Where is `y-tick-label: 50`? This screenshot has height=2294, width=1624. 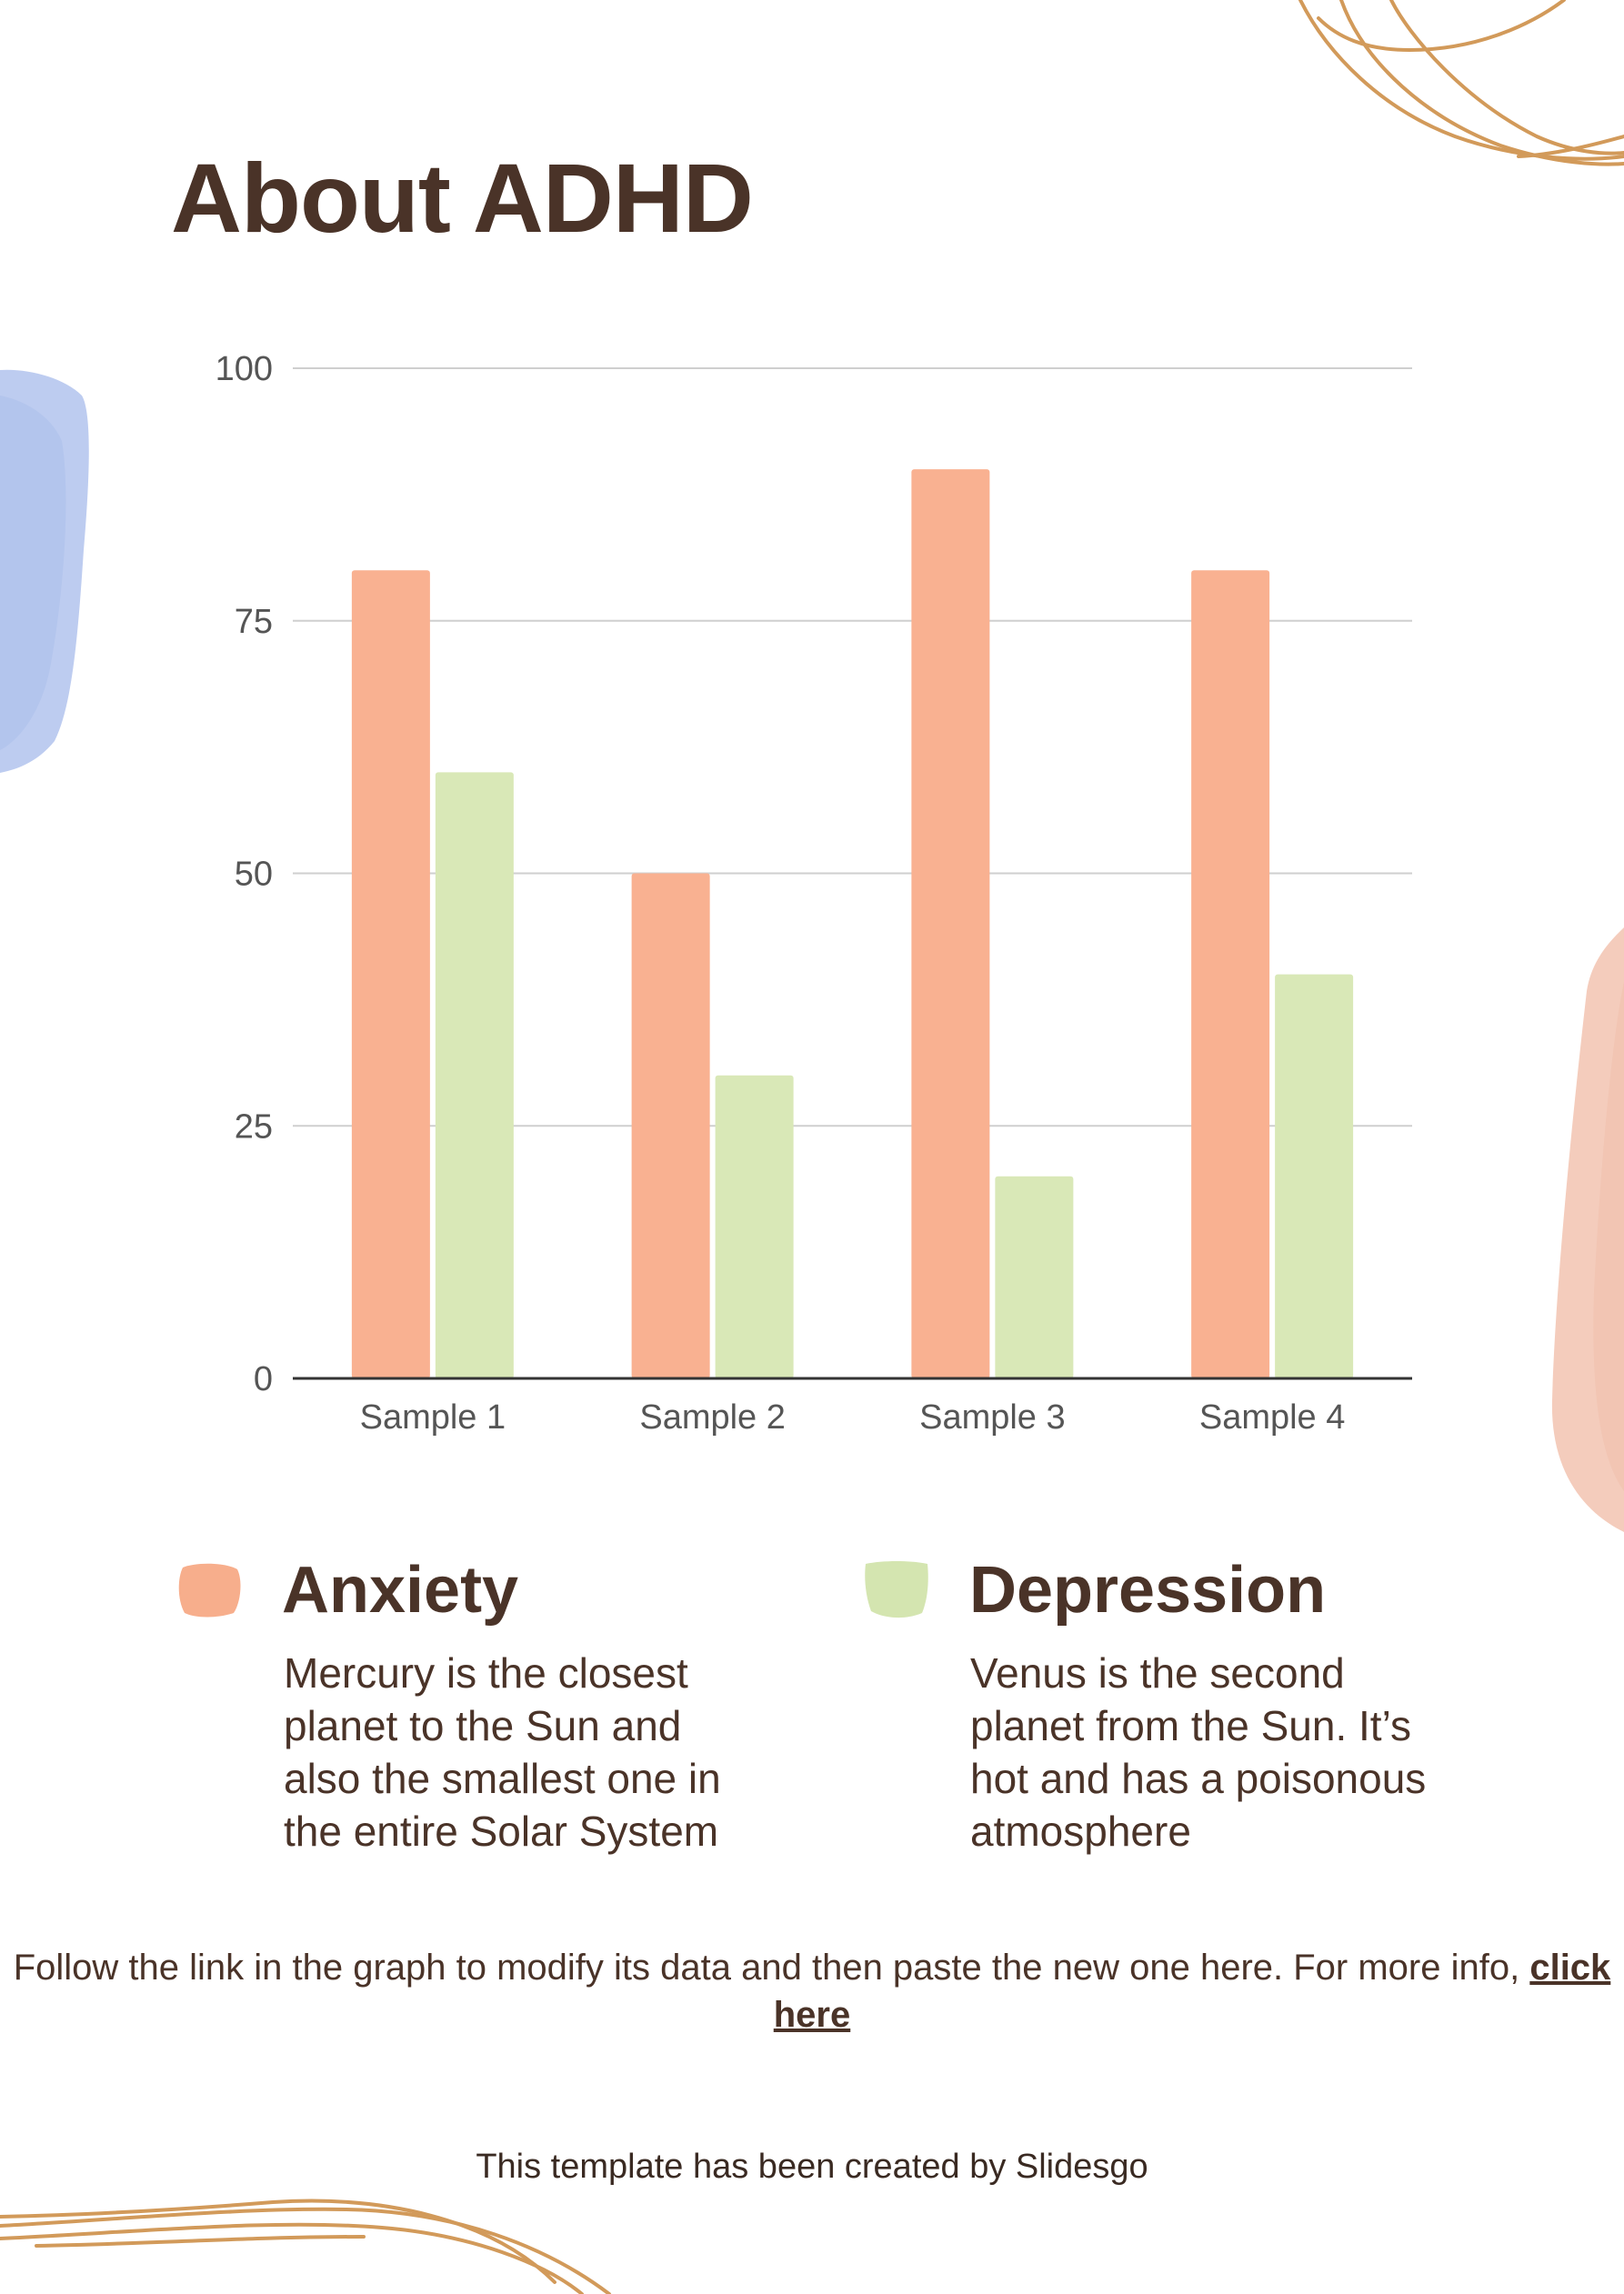 y-tick-label: 50 is located at coordinates (254, 875).